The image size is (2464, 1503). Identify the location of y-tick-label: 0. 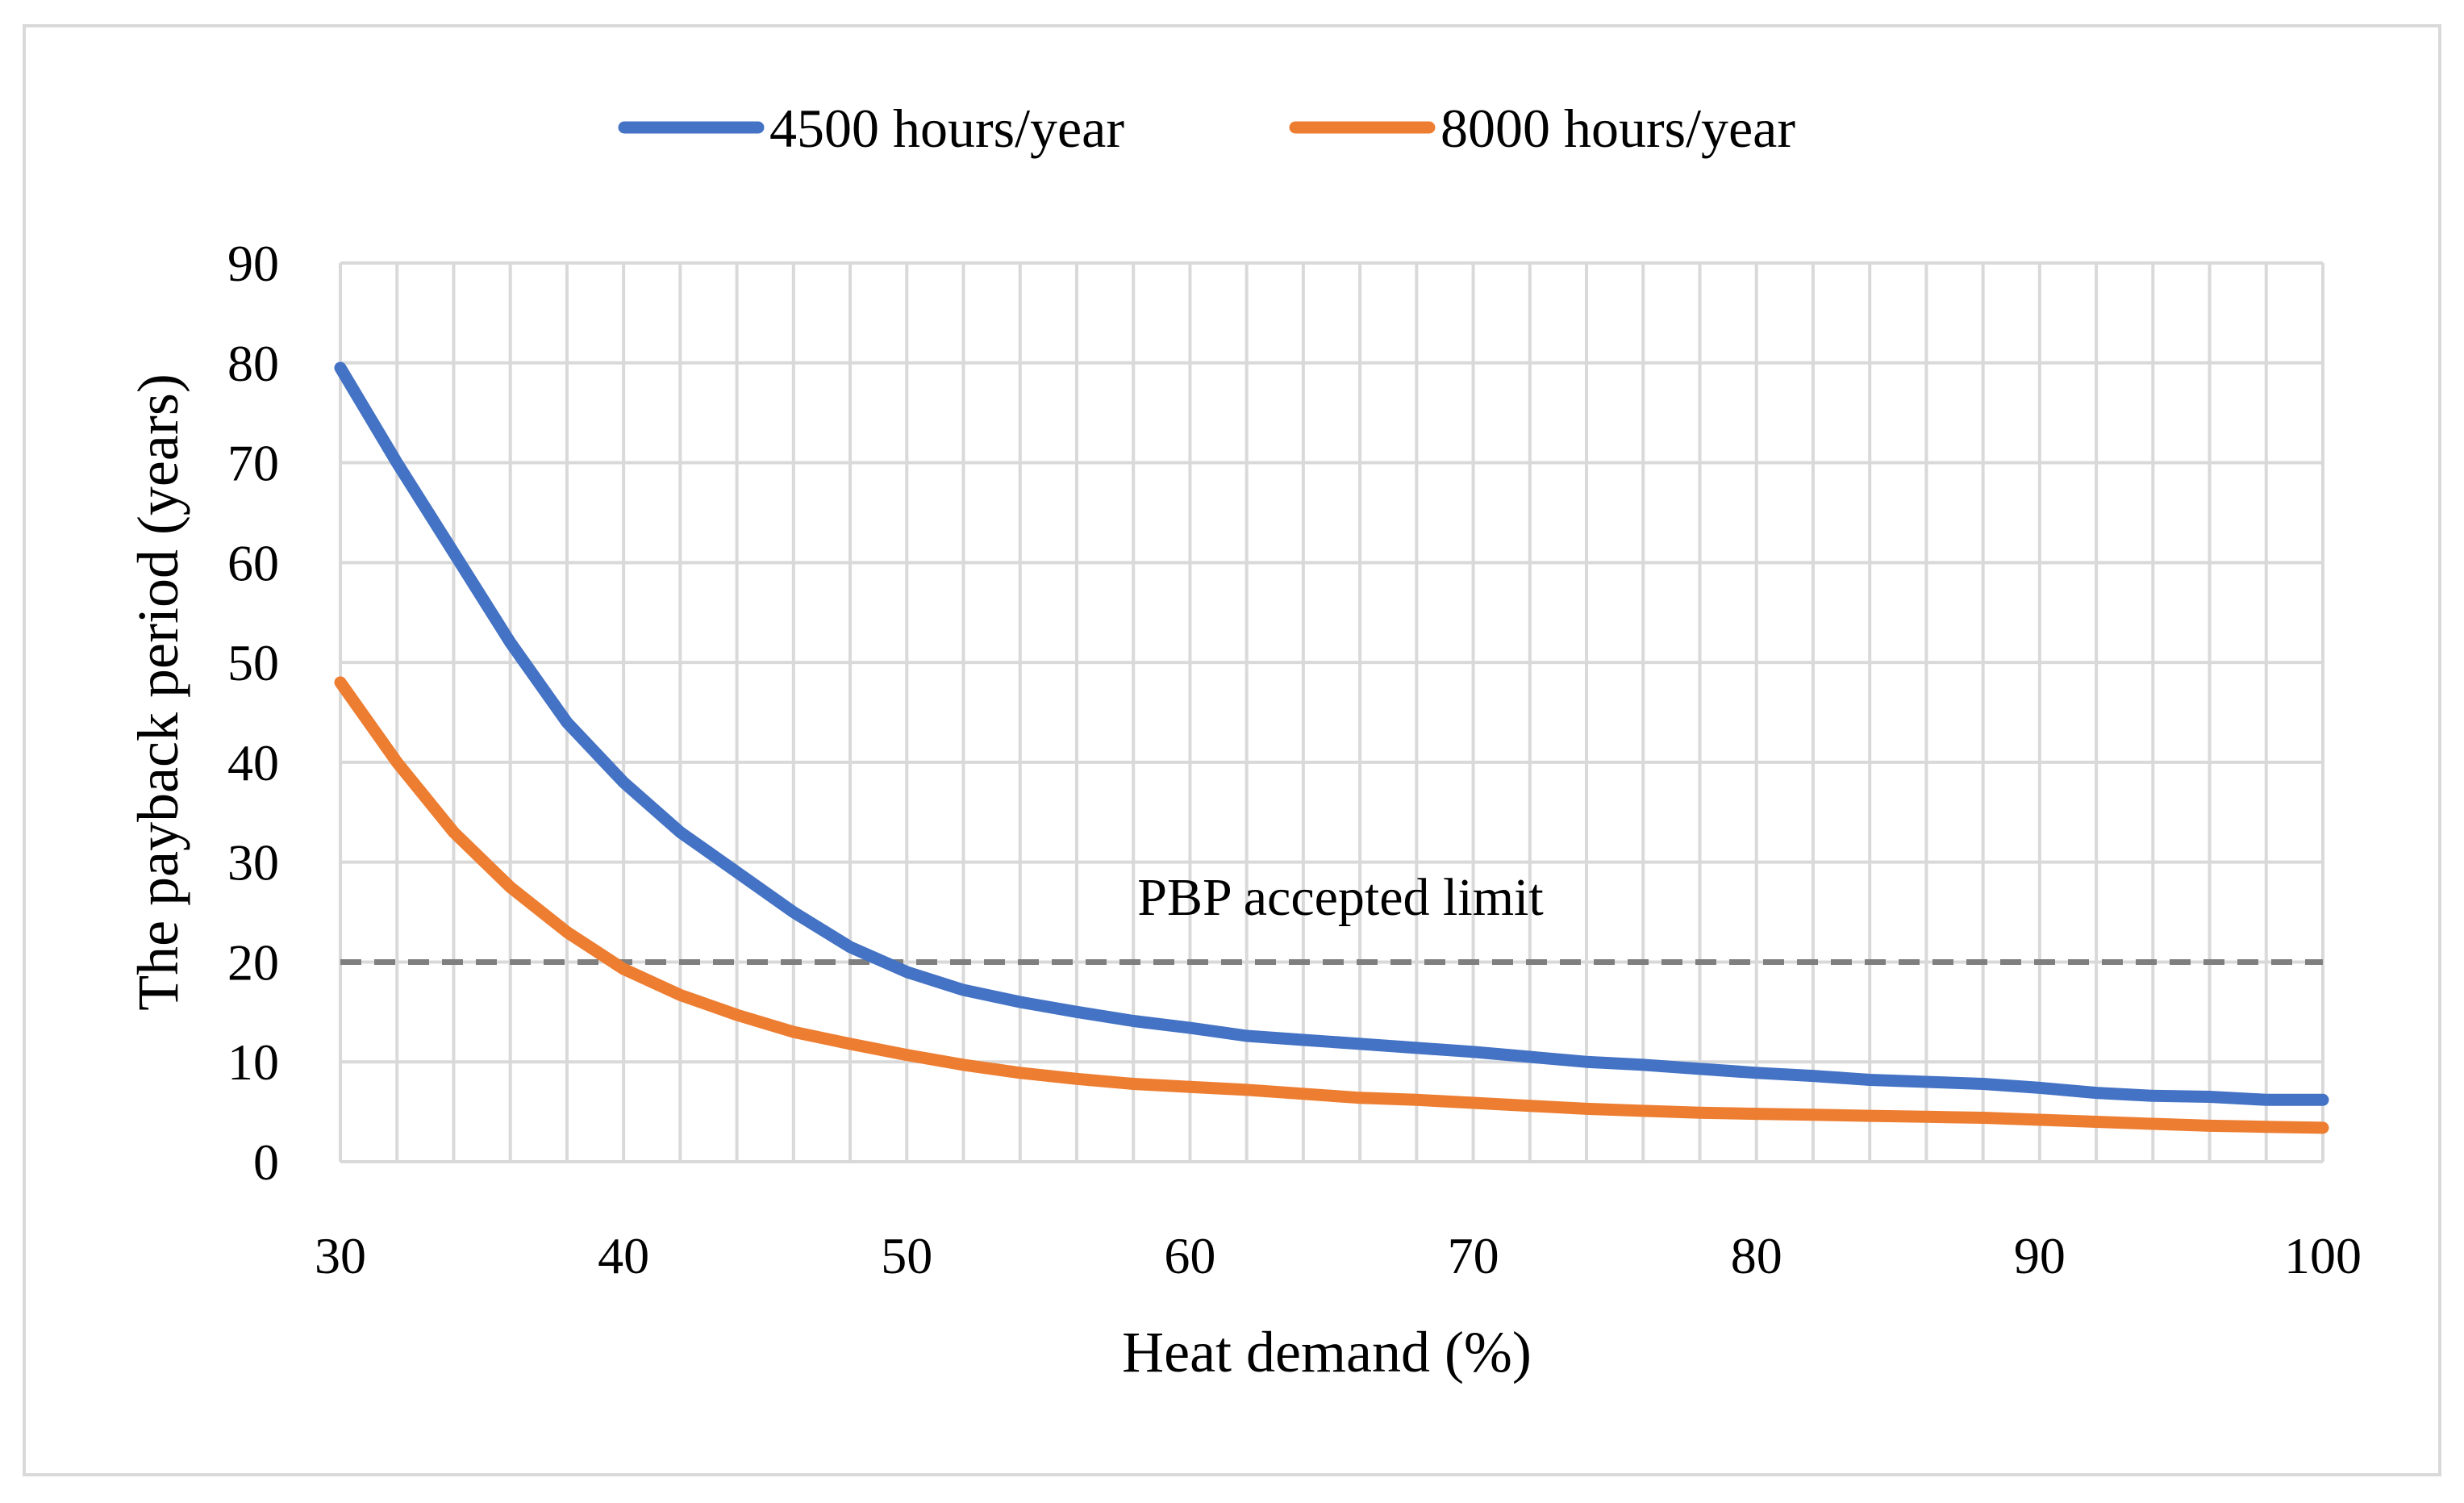
(266, 1162).